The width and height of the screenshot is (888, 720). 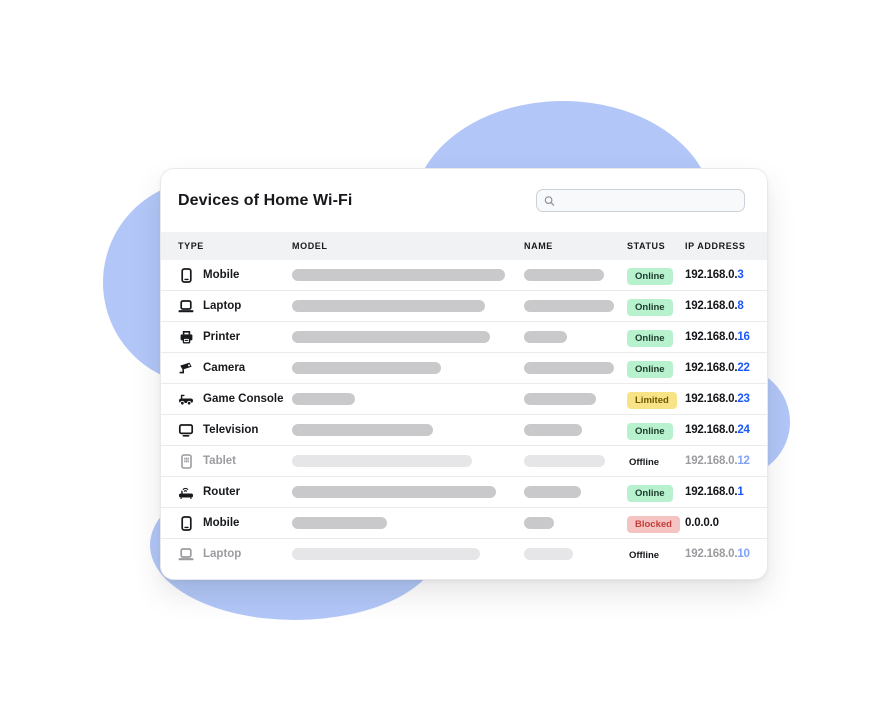 I want to click on ip-address: 192.168.0.23, so click(x=722, y=399).